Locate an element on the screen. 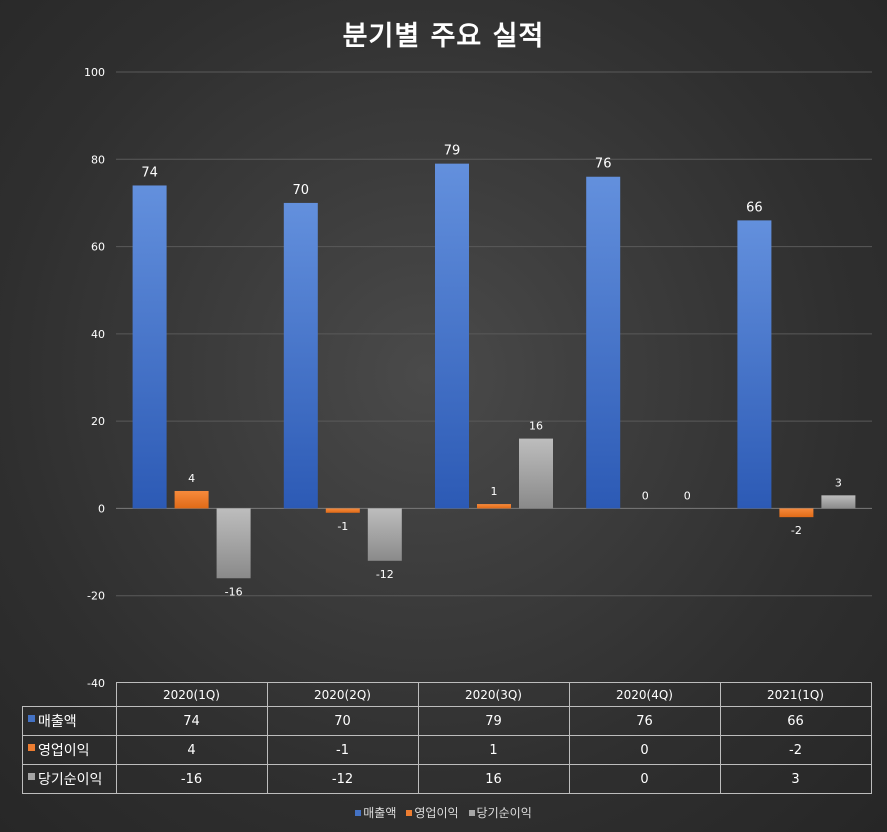 This screenshot has height=832, width=887. data-label: 1 is located at coordinates (494, 491).